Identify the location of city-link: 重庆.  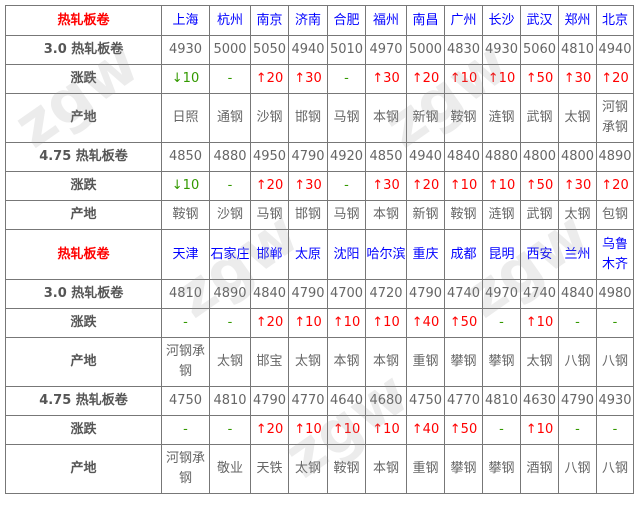
(425, 254).